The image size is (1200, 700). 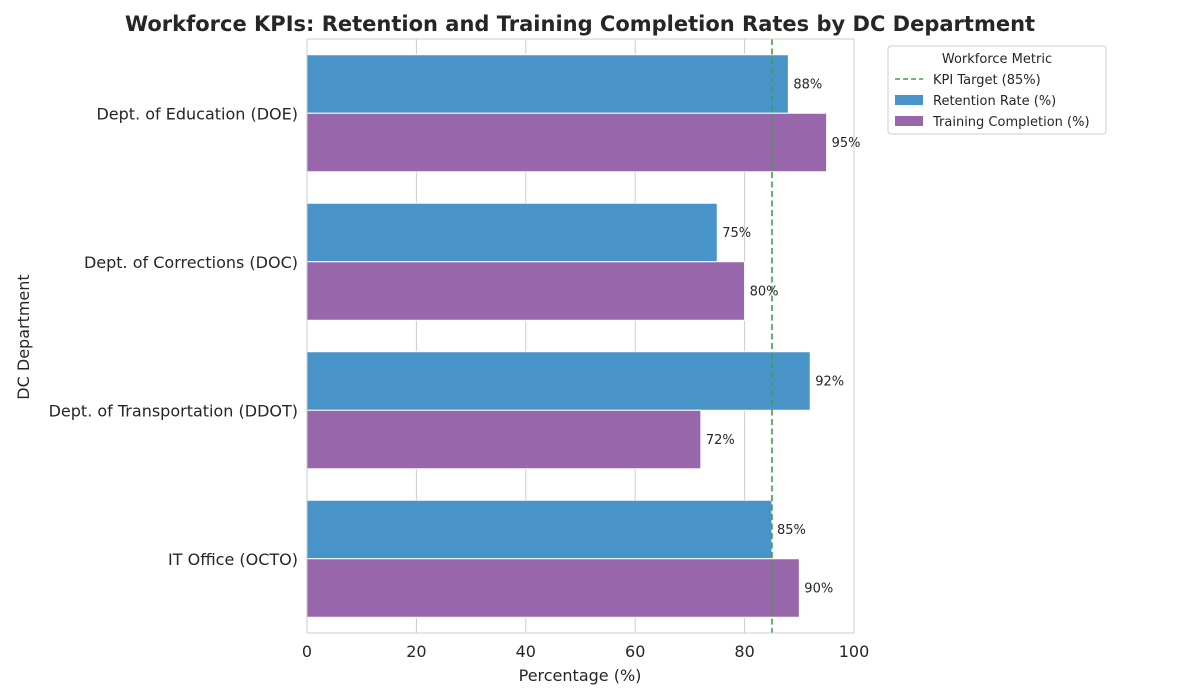 What do you see at coordinates (580, 675) in the screenshot?
I see `x-axis-label: Percentage (%)` at bounding box center [580, 675].